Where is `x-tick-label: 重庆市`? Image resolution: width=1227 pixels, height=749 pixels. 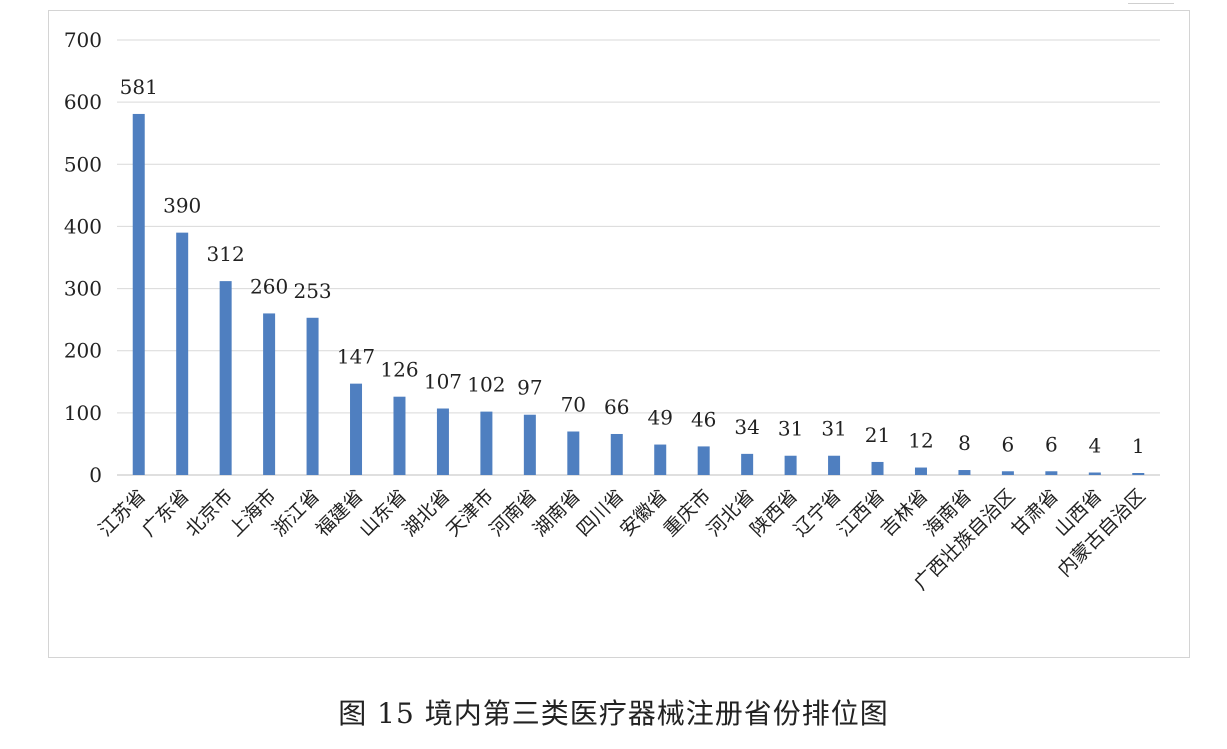
x-tick-label: 重庆市 is located at coordinates (687, 513).